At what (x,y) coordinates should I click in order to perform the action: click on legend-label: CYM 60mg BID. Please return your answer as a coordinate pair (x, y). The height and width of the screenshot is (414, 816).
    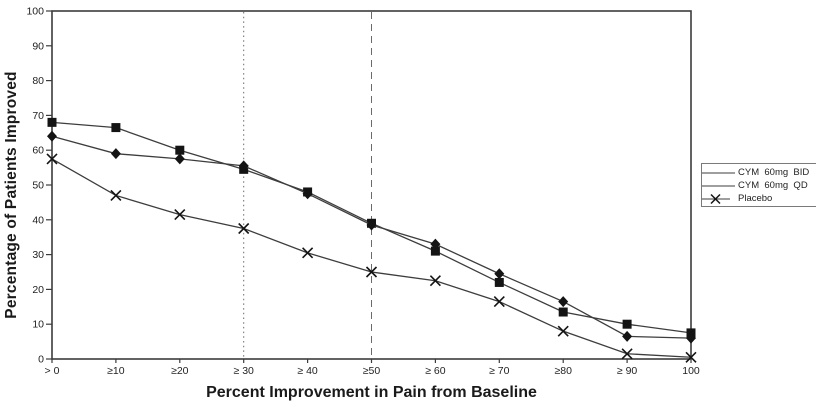
    Looking at the image, I should click on (774, 172).